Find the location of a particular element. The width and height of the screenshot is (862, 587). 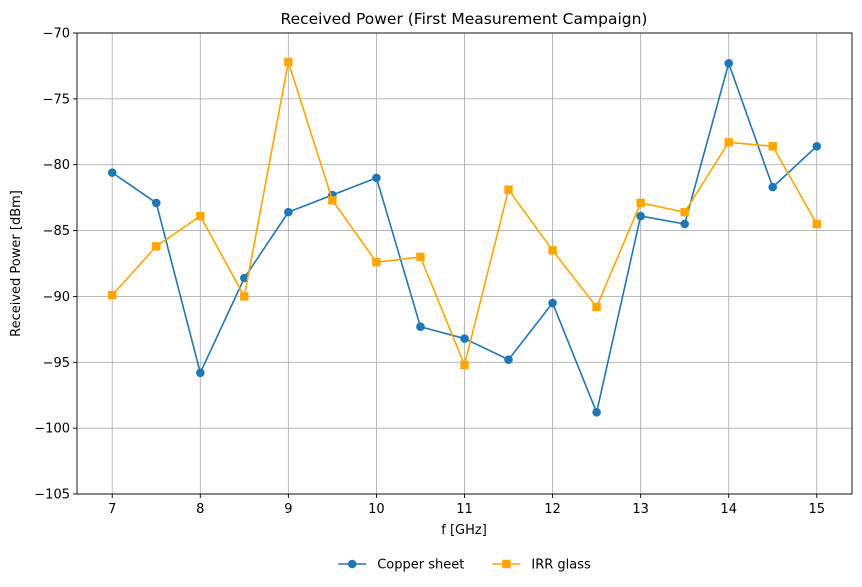

y-tick-label: −95 is located at coordinates (56, 363).